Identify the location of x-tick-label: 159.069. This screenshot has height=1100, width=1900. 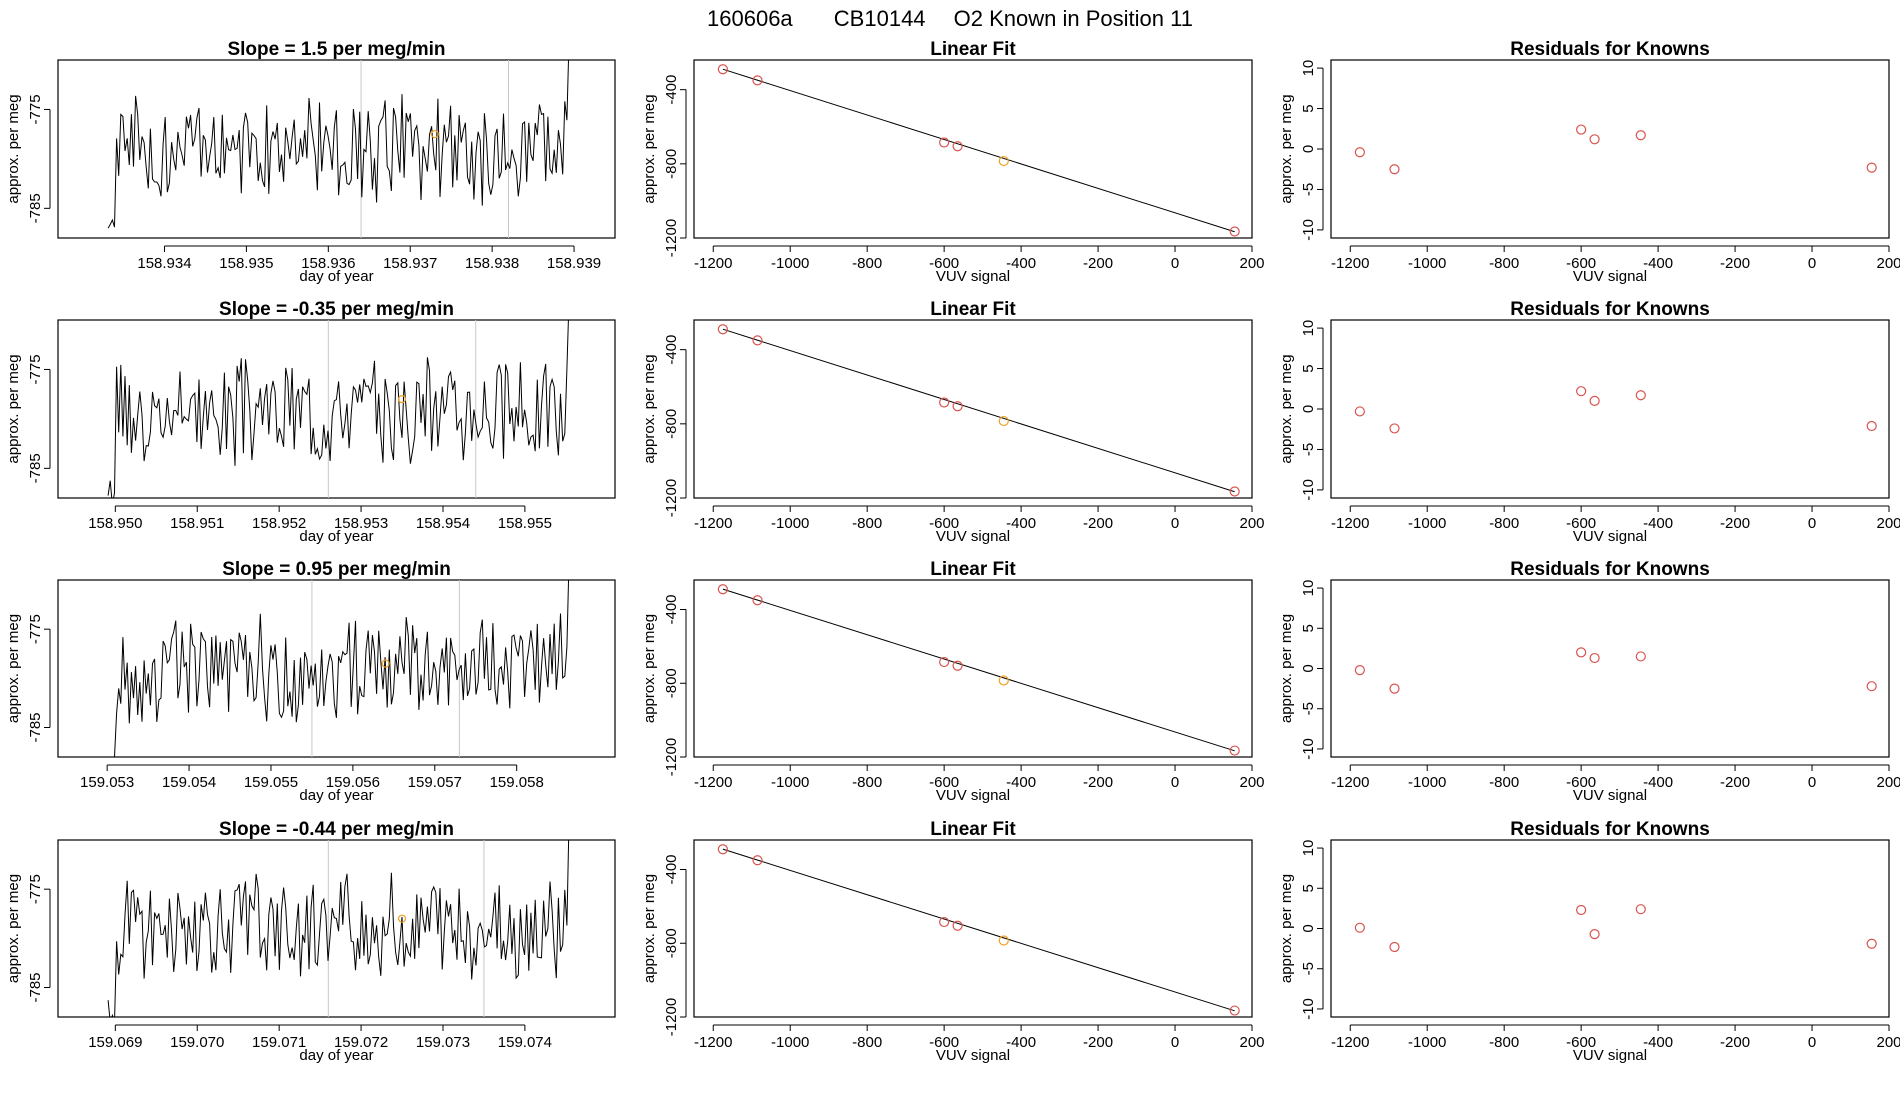
(115, 1042).